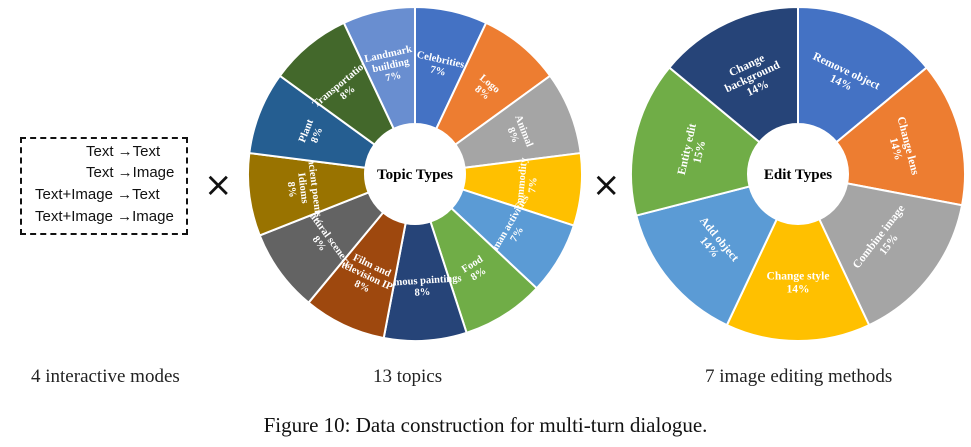 The height and width of the screenshot is (447, 971). Describe the element at coordinates (218, 185) in the screenshot. I see `times-symbol-1: ×` at that location.